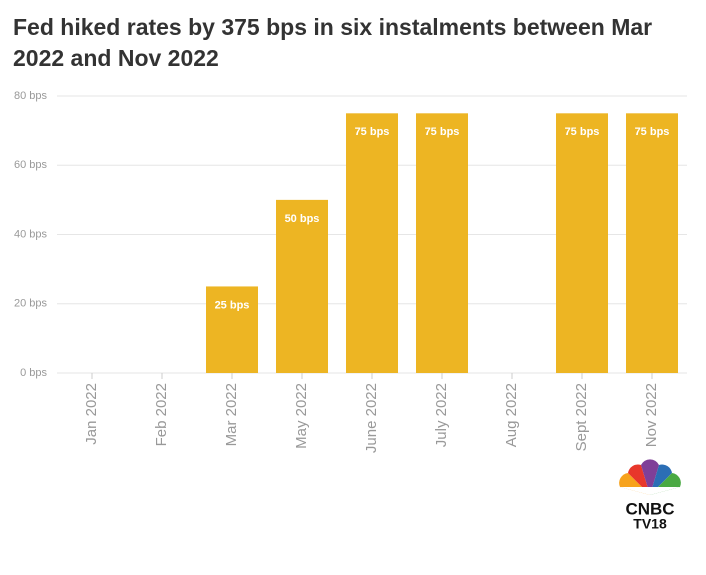  What do you see at coordinates (511, 415) in the screenshot?
I see `x-tick-label: Aug 2022` at bounding box center [511, 415].